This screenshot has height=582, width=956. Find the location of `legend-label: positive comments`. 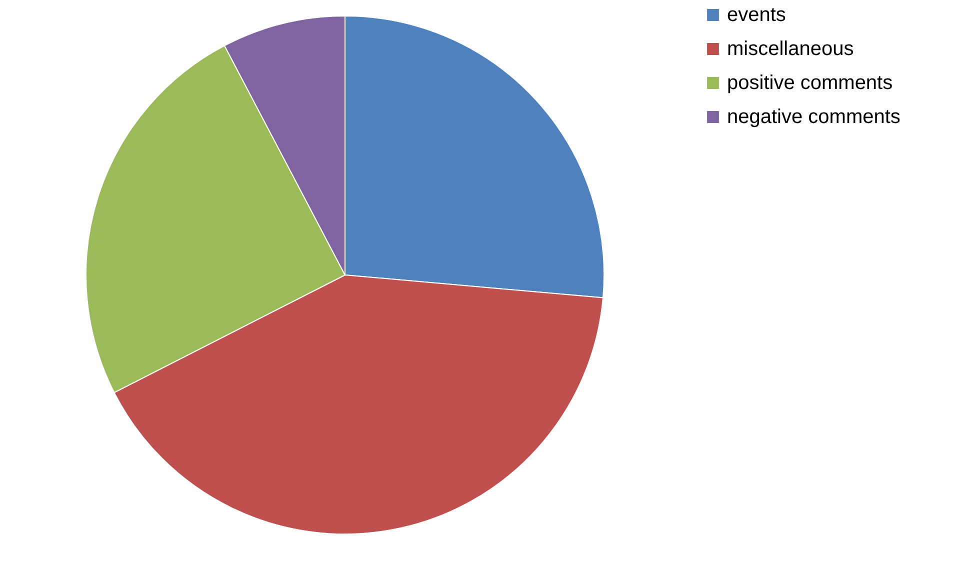

legend-label: positive comments is located at coordinates (810, 83).